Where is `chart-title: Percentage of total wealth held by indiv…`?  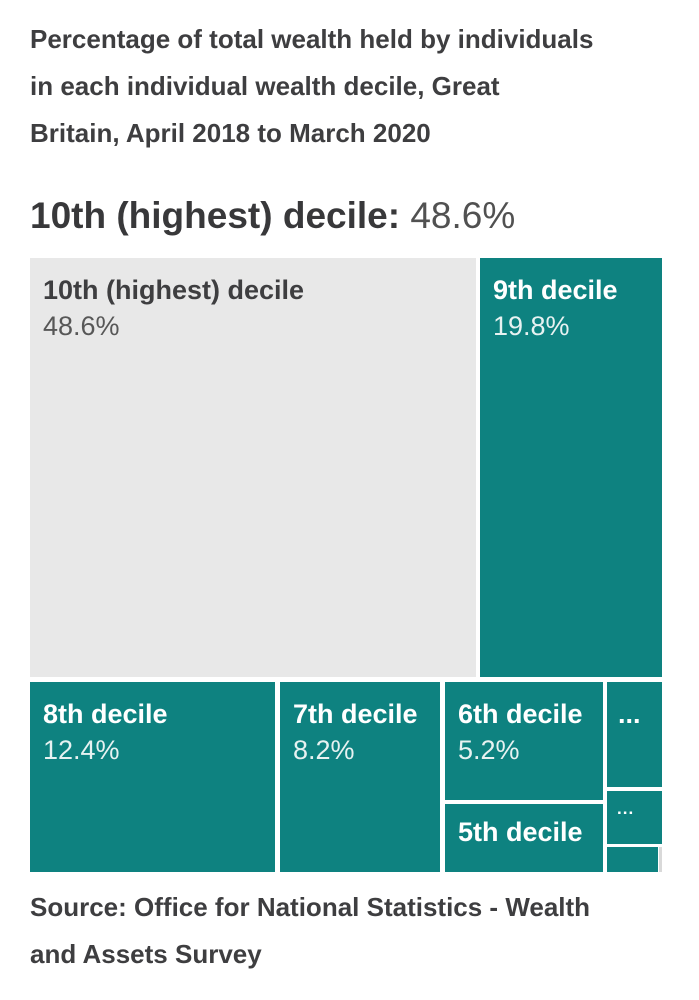
chart-title: Percentage of total wealth held by indiv… is located at coordinates (311, 86).